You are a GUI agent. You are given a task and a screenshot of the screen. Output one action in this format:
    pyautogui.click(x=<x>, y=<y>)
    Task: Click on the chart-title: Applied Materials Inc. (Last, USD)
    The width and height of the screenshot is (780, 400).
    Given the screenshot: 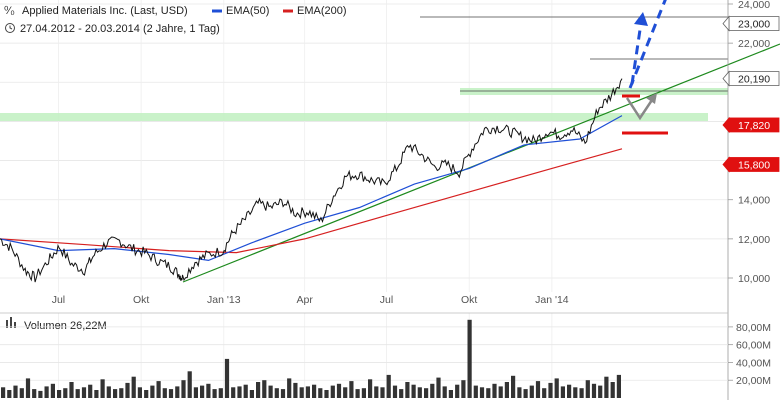 What is the action you would take?
    pyautogui.click(x=105, y=11)
    